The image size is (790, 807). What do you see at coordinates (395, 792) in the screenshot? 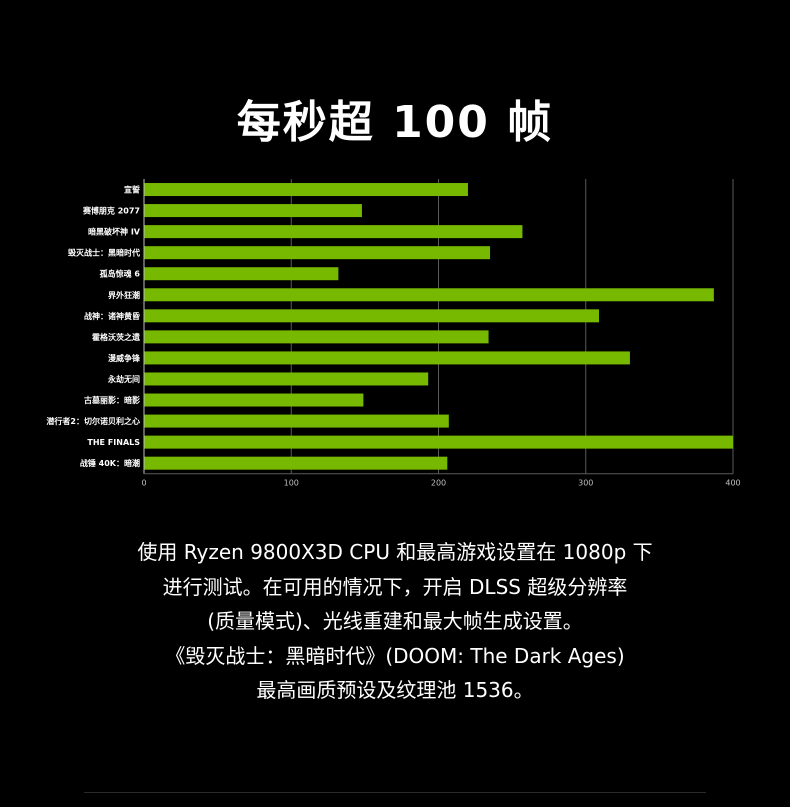
I see `divider` at bounding box center [395, 792].